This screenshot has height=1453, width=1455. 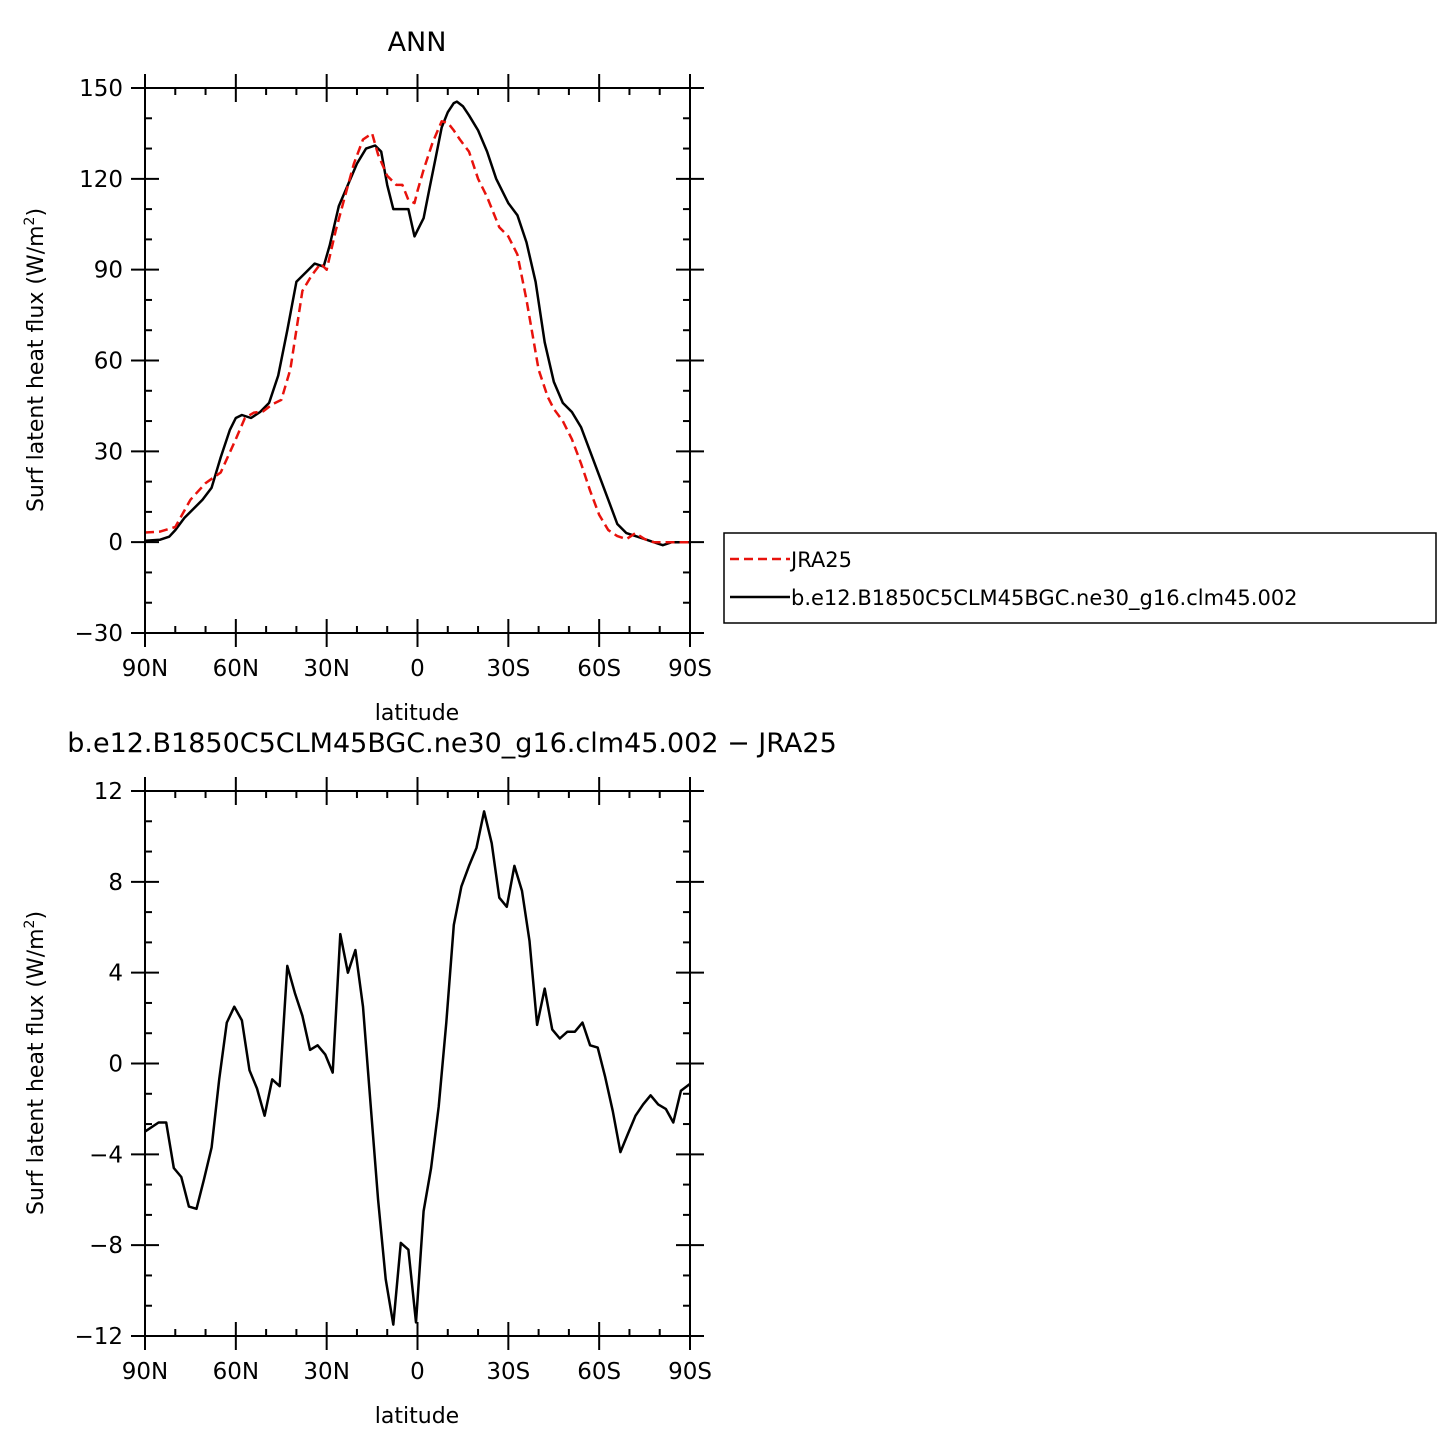 I want to click on y-tick-label: 150, so click(x=101, y=89).